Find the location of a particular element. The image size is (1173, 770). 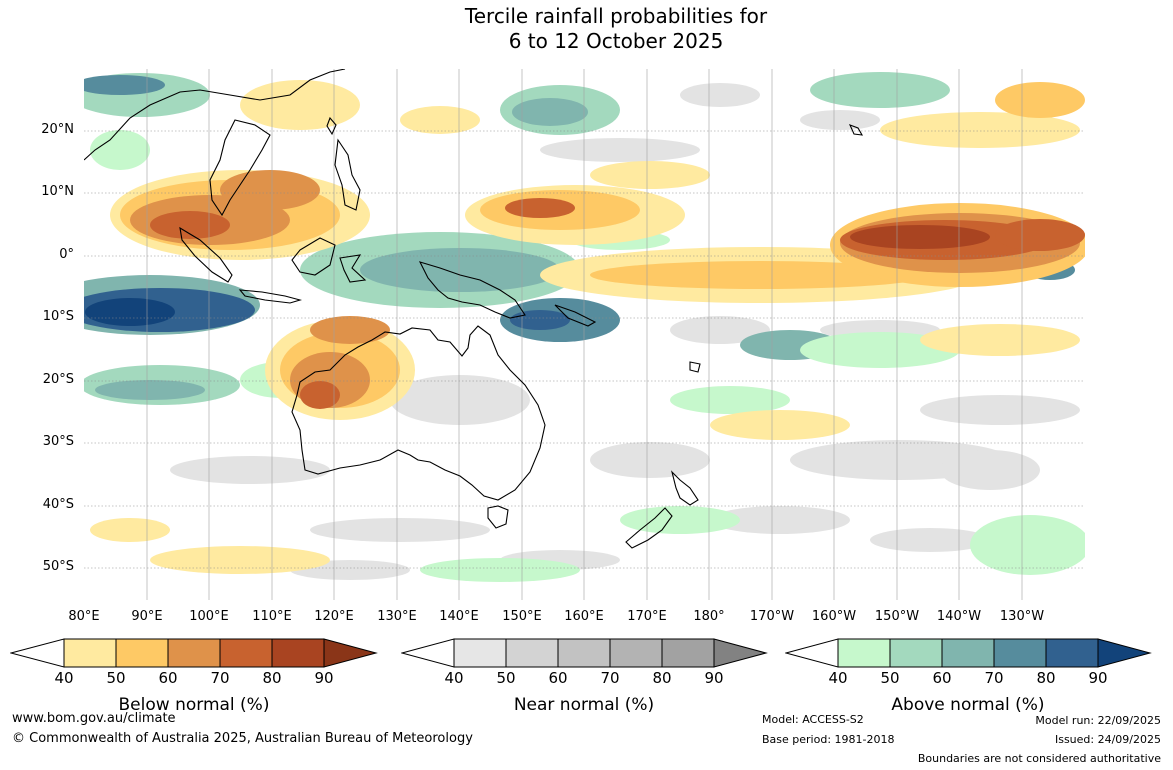

cb-below-over is located at coordinates (350, 653).